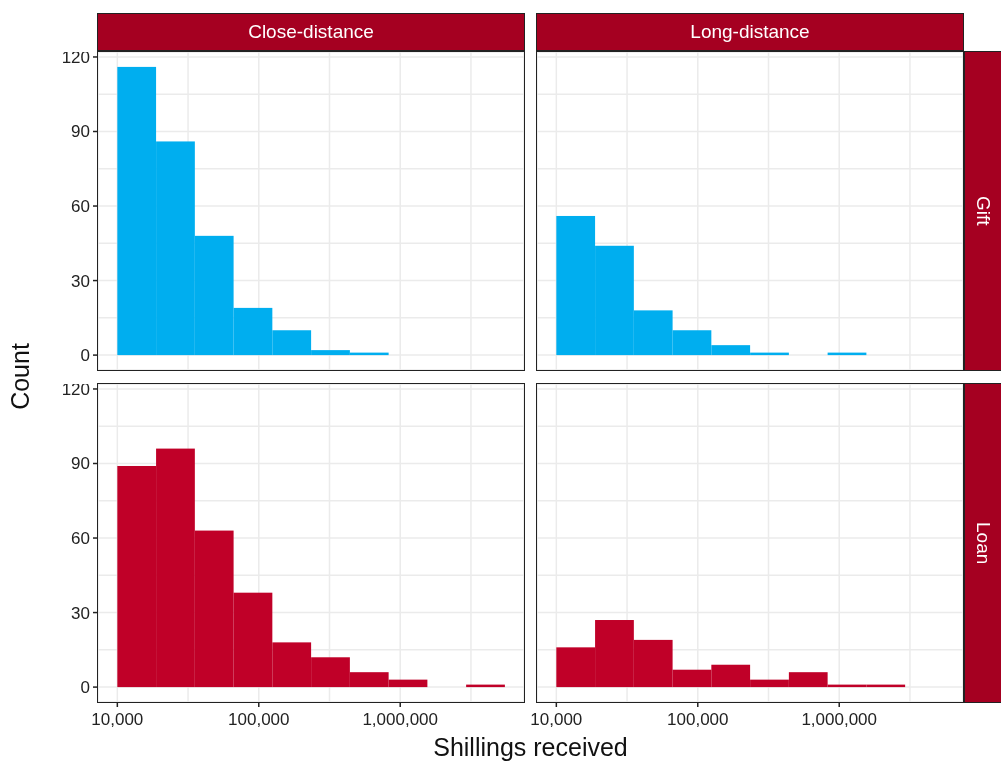 This screenshot has height=770, width=1001. Describe the element at coordinates (983, 543) in the screenshot. I see `y2-axis-title: Loan` at that location.